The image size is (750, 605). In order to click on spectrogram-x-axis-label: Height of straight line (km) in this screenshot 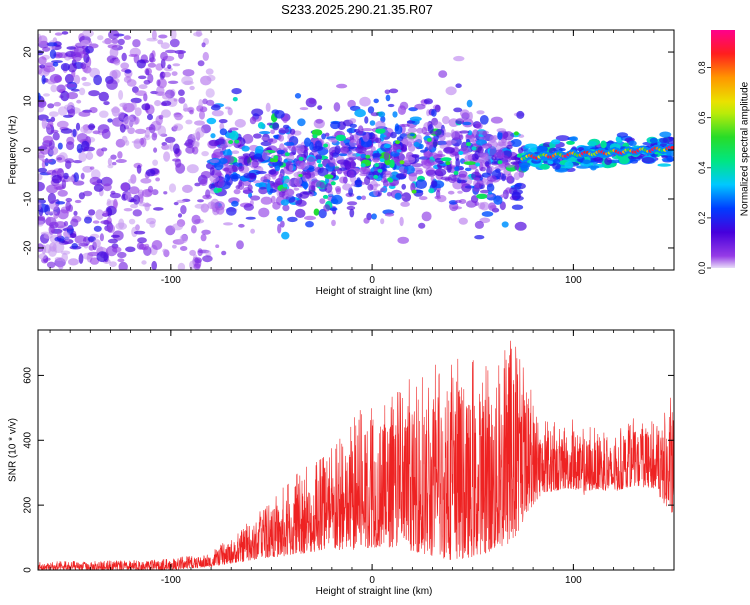, I will do `click(374, 291)`.